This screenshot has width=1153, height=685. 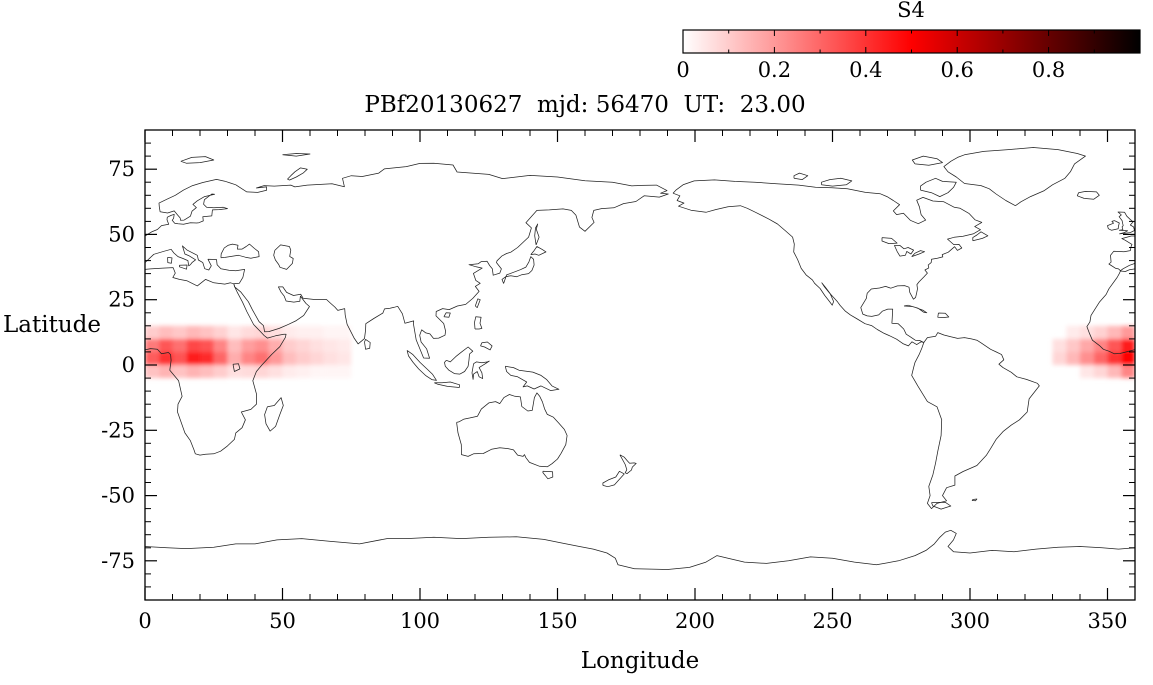 What do you see at coordinates (407, 260) in the screenshot?
I see `coastline-eurasia-main` at bounding box center [407, 260].